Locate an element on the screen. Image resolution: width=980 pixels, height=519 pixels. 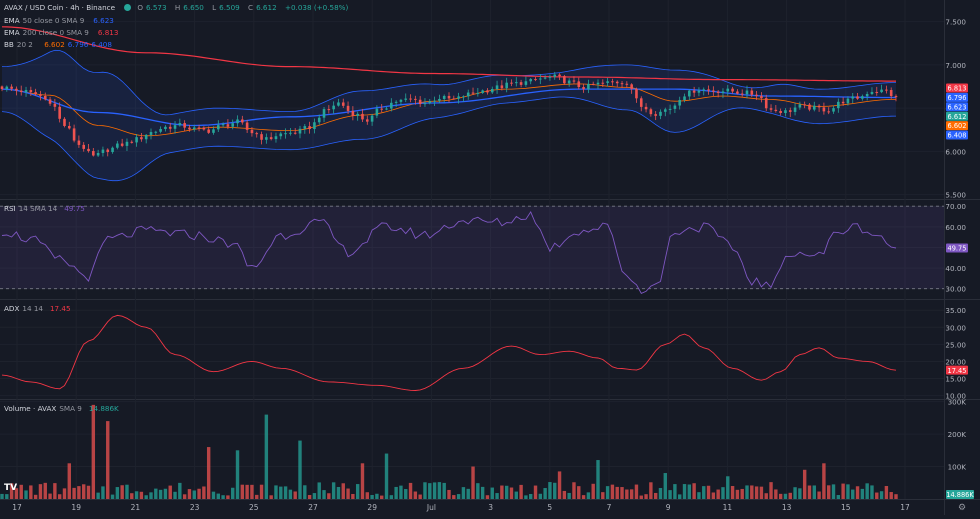
ema200-legend: EMA 200 close 0 SMA 9 6.813 is located at coordinates (61, 32).